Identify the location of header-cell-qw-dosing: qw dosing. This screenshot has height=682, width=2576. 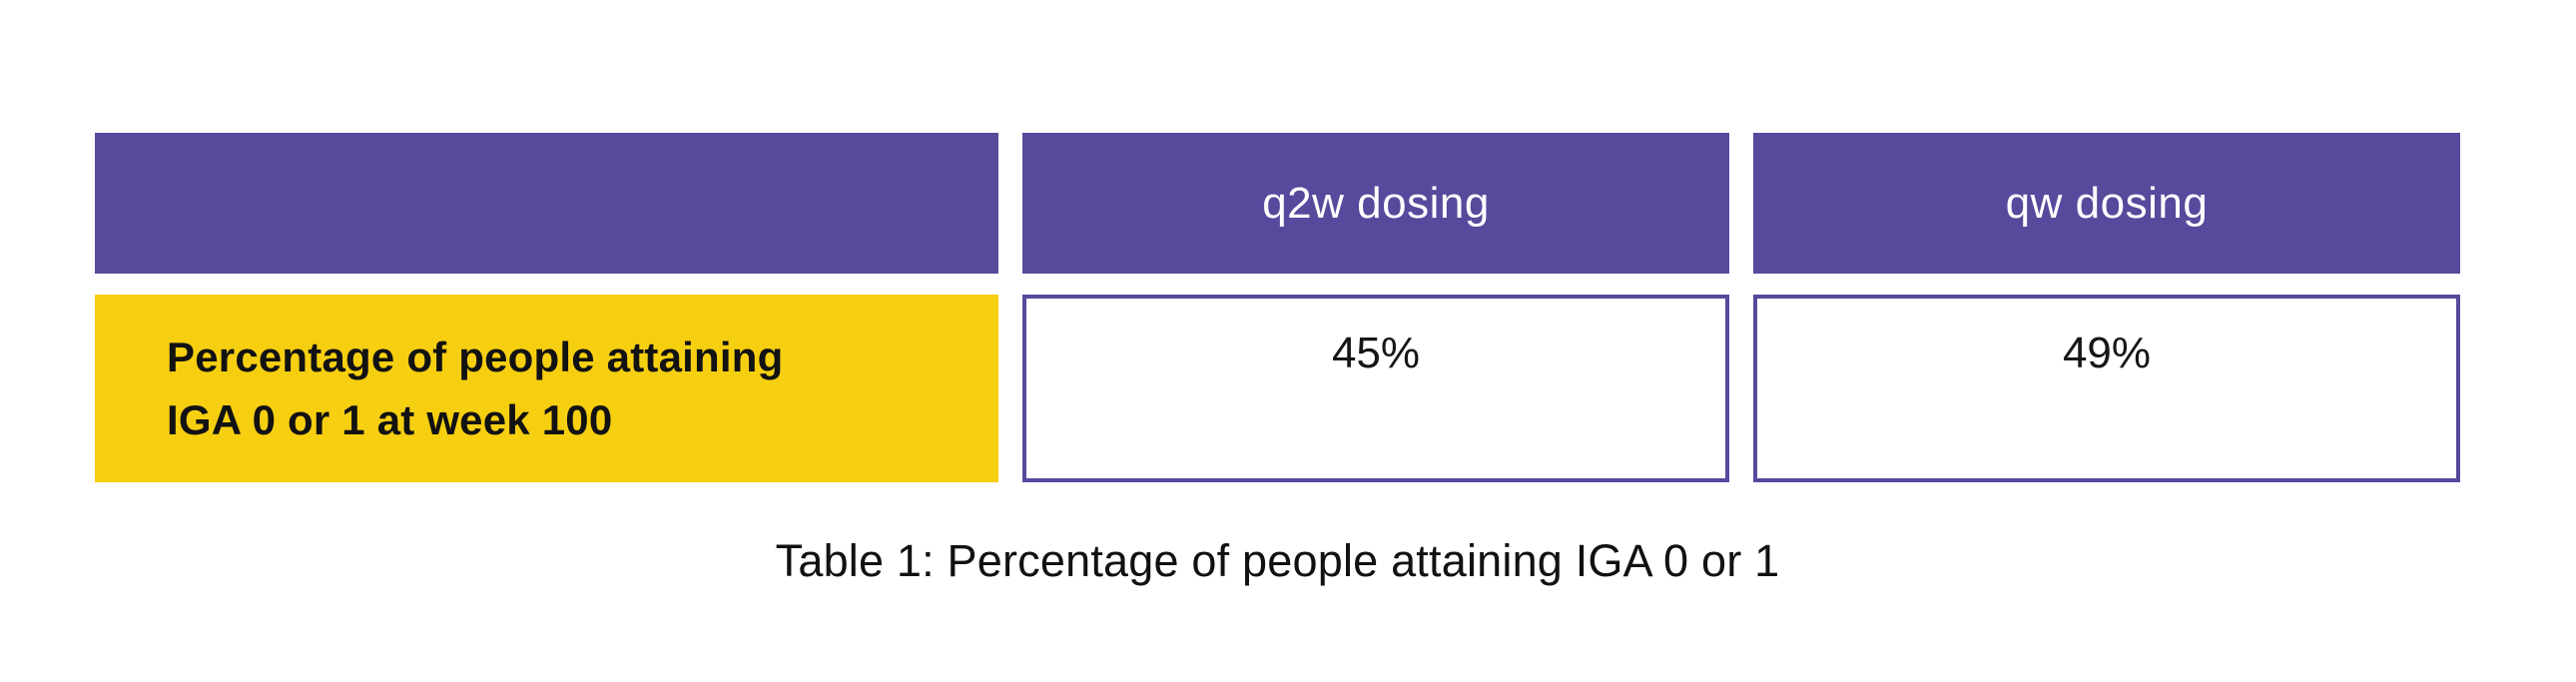
(2106, 203).